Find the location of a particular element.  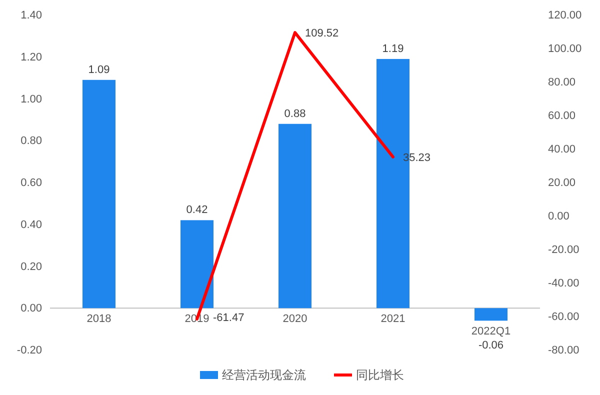

y-tick-label: 0.40 is located at coordinates (31, 224).